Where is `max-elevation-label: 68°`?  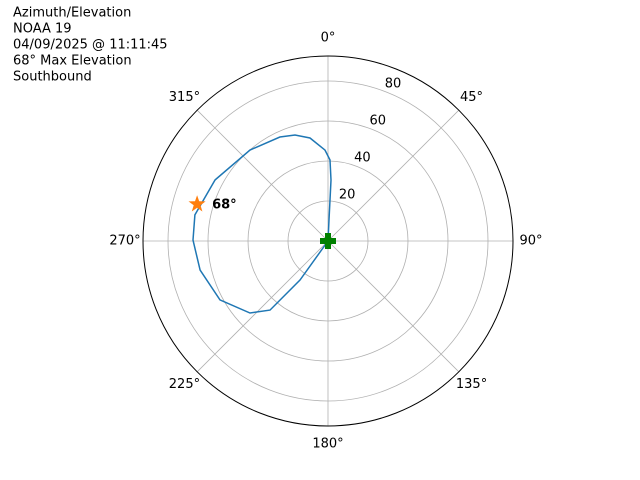
max-elevation-label: 68° is located at coordinates (224, 205).